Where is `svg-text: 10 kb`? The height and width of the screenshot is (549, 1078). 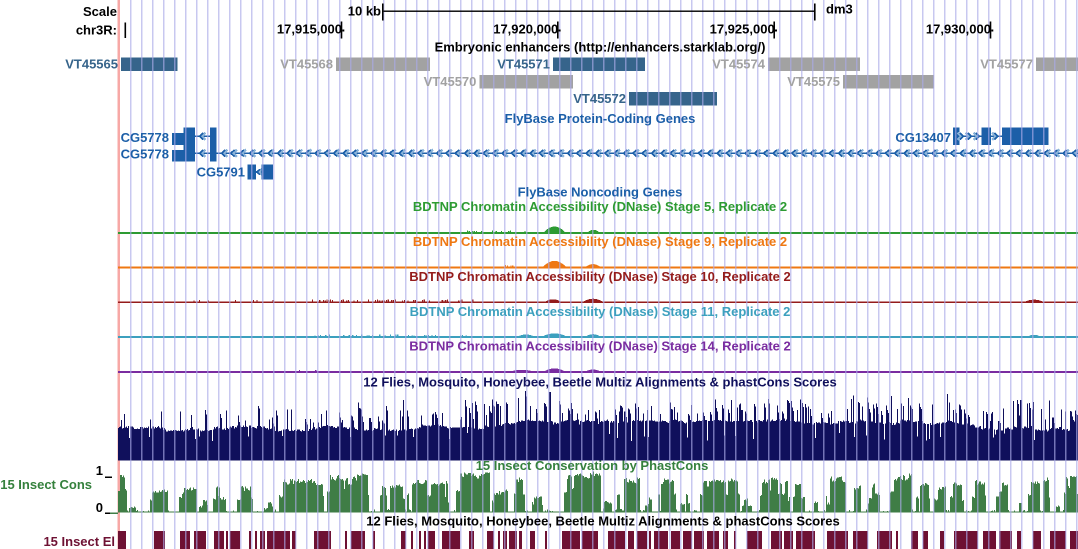 svg-text: 10 kb is located at coordinates (364, 11).